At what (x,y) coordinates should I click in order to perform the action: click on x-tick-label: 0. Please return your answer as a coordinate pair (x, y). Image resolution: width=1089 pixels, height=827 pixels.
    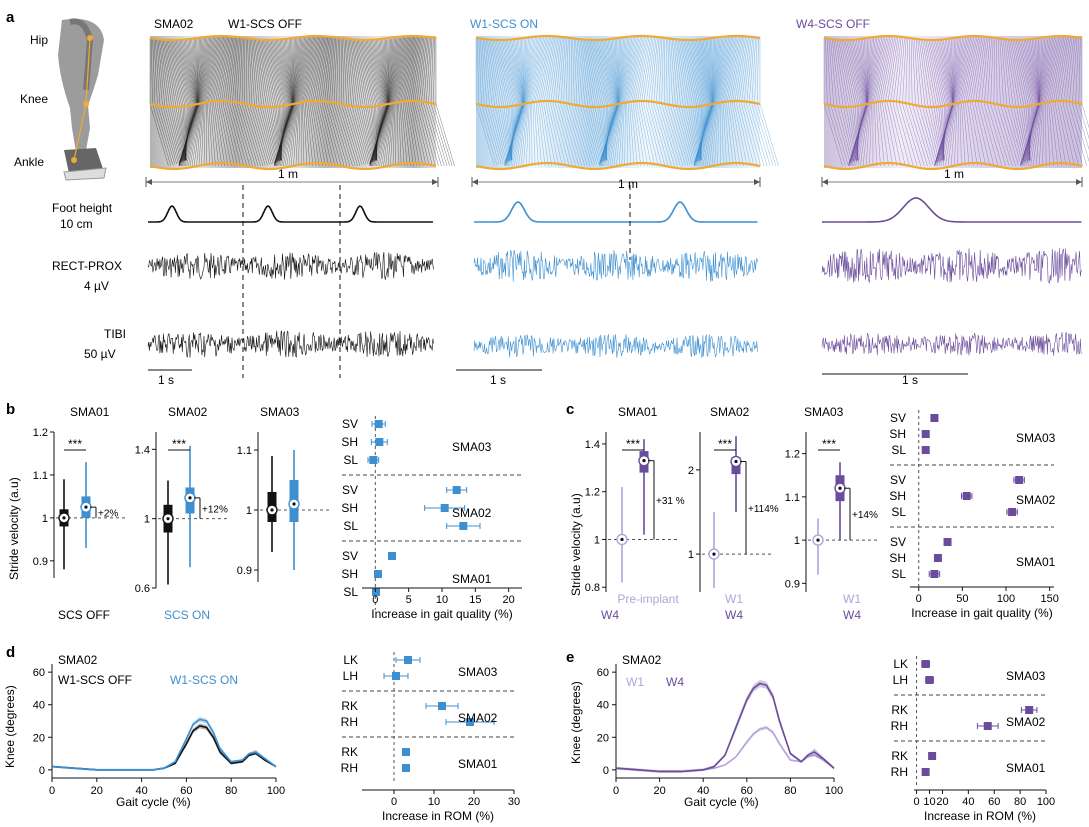
    Looking at the image, I should click on (616, 791).